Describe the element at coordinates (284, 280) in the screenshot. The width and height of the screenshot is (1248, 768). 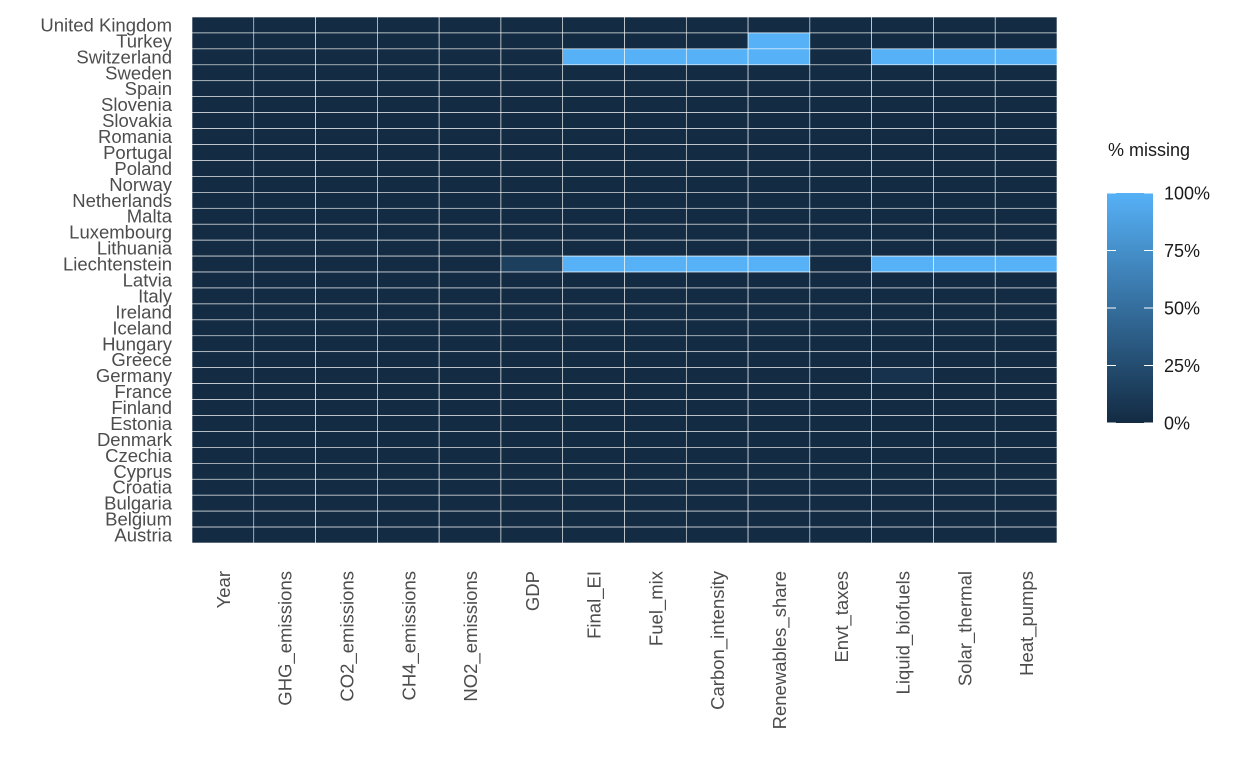
I see `heatmap-cell-latvia-ghg-emissions` at that location.